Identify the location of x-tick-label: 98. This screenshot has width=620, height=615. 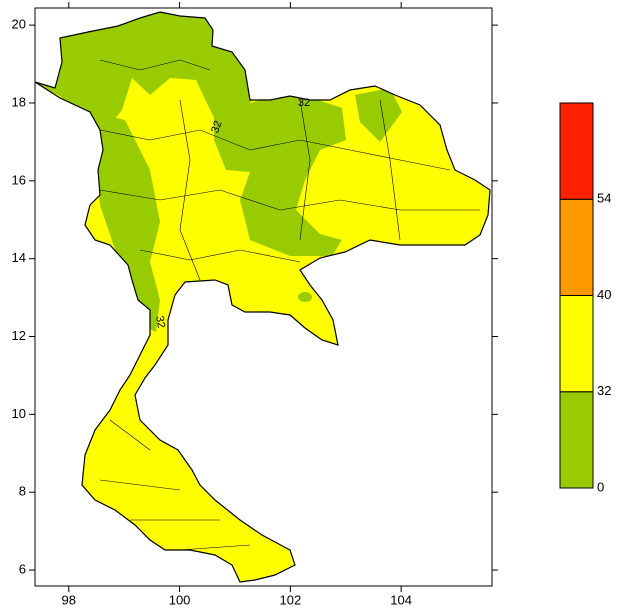
(69, 599).